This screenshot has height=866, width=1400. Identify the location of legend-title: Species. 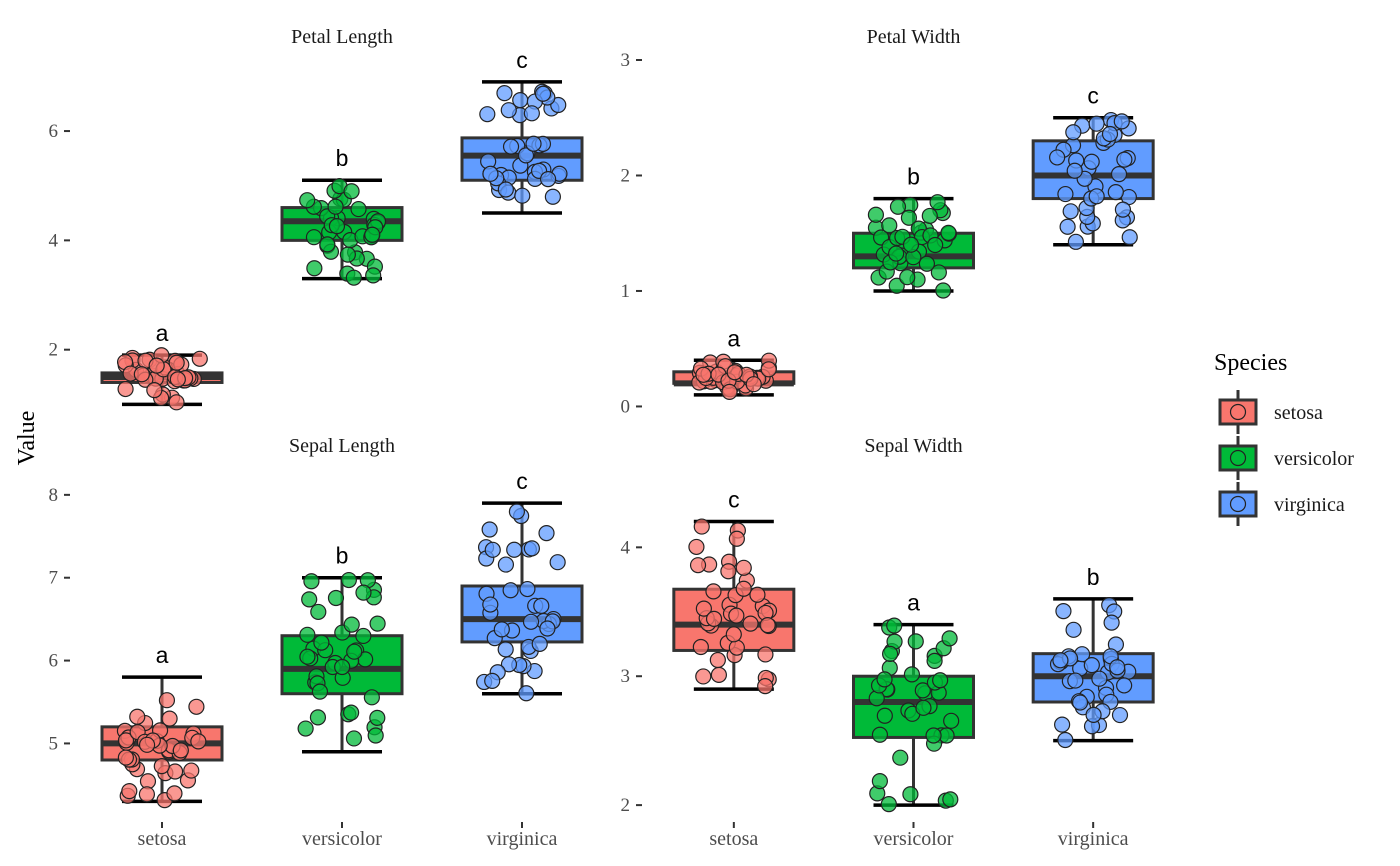
(1250, 363).